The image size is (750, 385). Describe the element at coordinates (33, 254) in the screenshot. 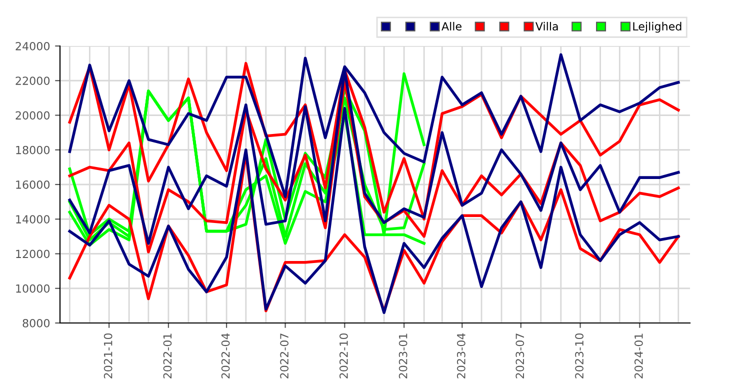

I see `y-tick-label: 12000` at that location.